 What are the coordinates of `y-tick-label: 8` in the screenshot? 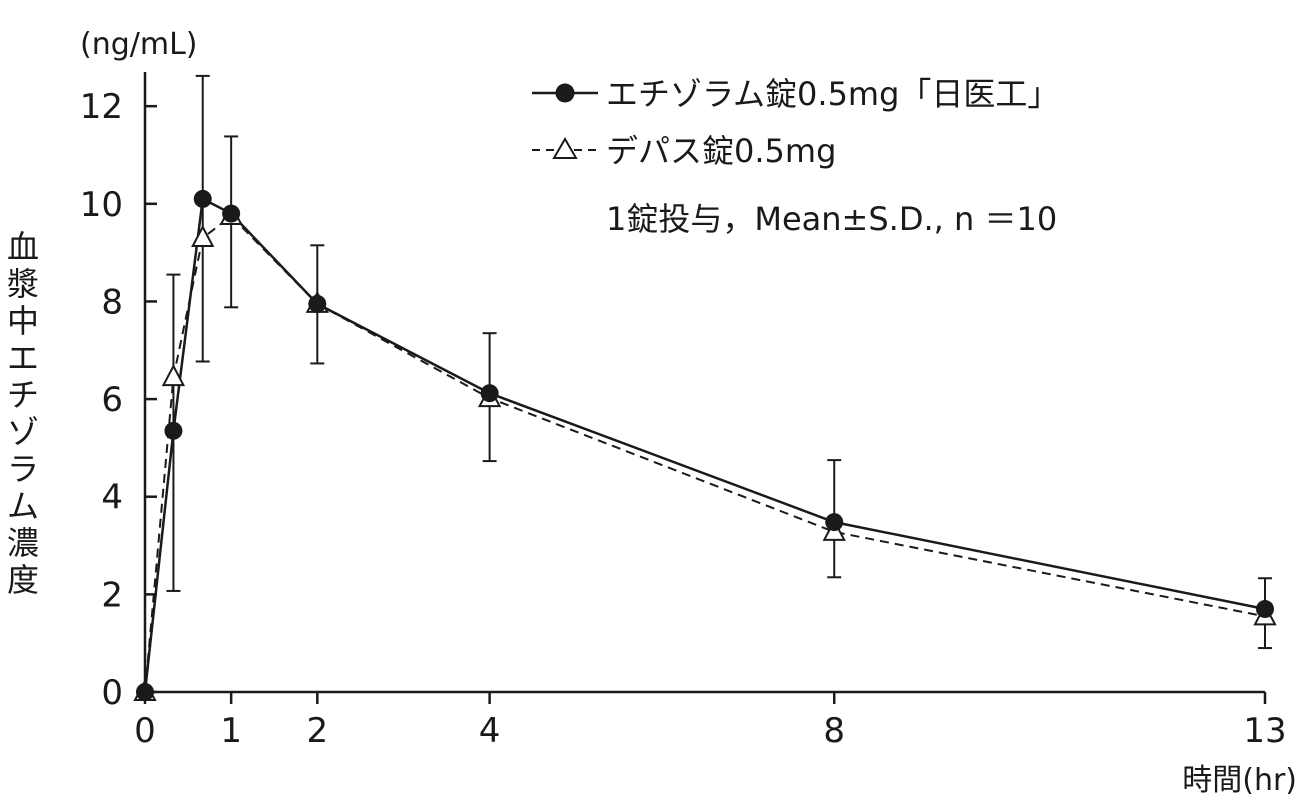 It's located at (112, 302).